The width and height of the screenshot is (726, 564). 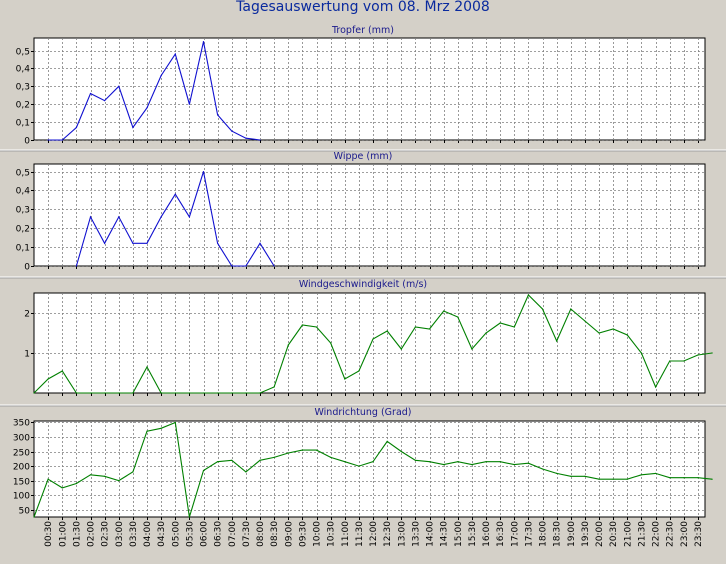 What do you see at coordinates (92, 534) in the screenshot?
I see `x-tick-label: 02:00` at bounding box center [92, 534].